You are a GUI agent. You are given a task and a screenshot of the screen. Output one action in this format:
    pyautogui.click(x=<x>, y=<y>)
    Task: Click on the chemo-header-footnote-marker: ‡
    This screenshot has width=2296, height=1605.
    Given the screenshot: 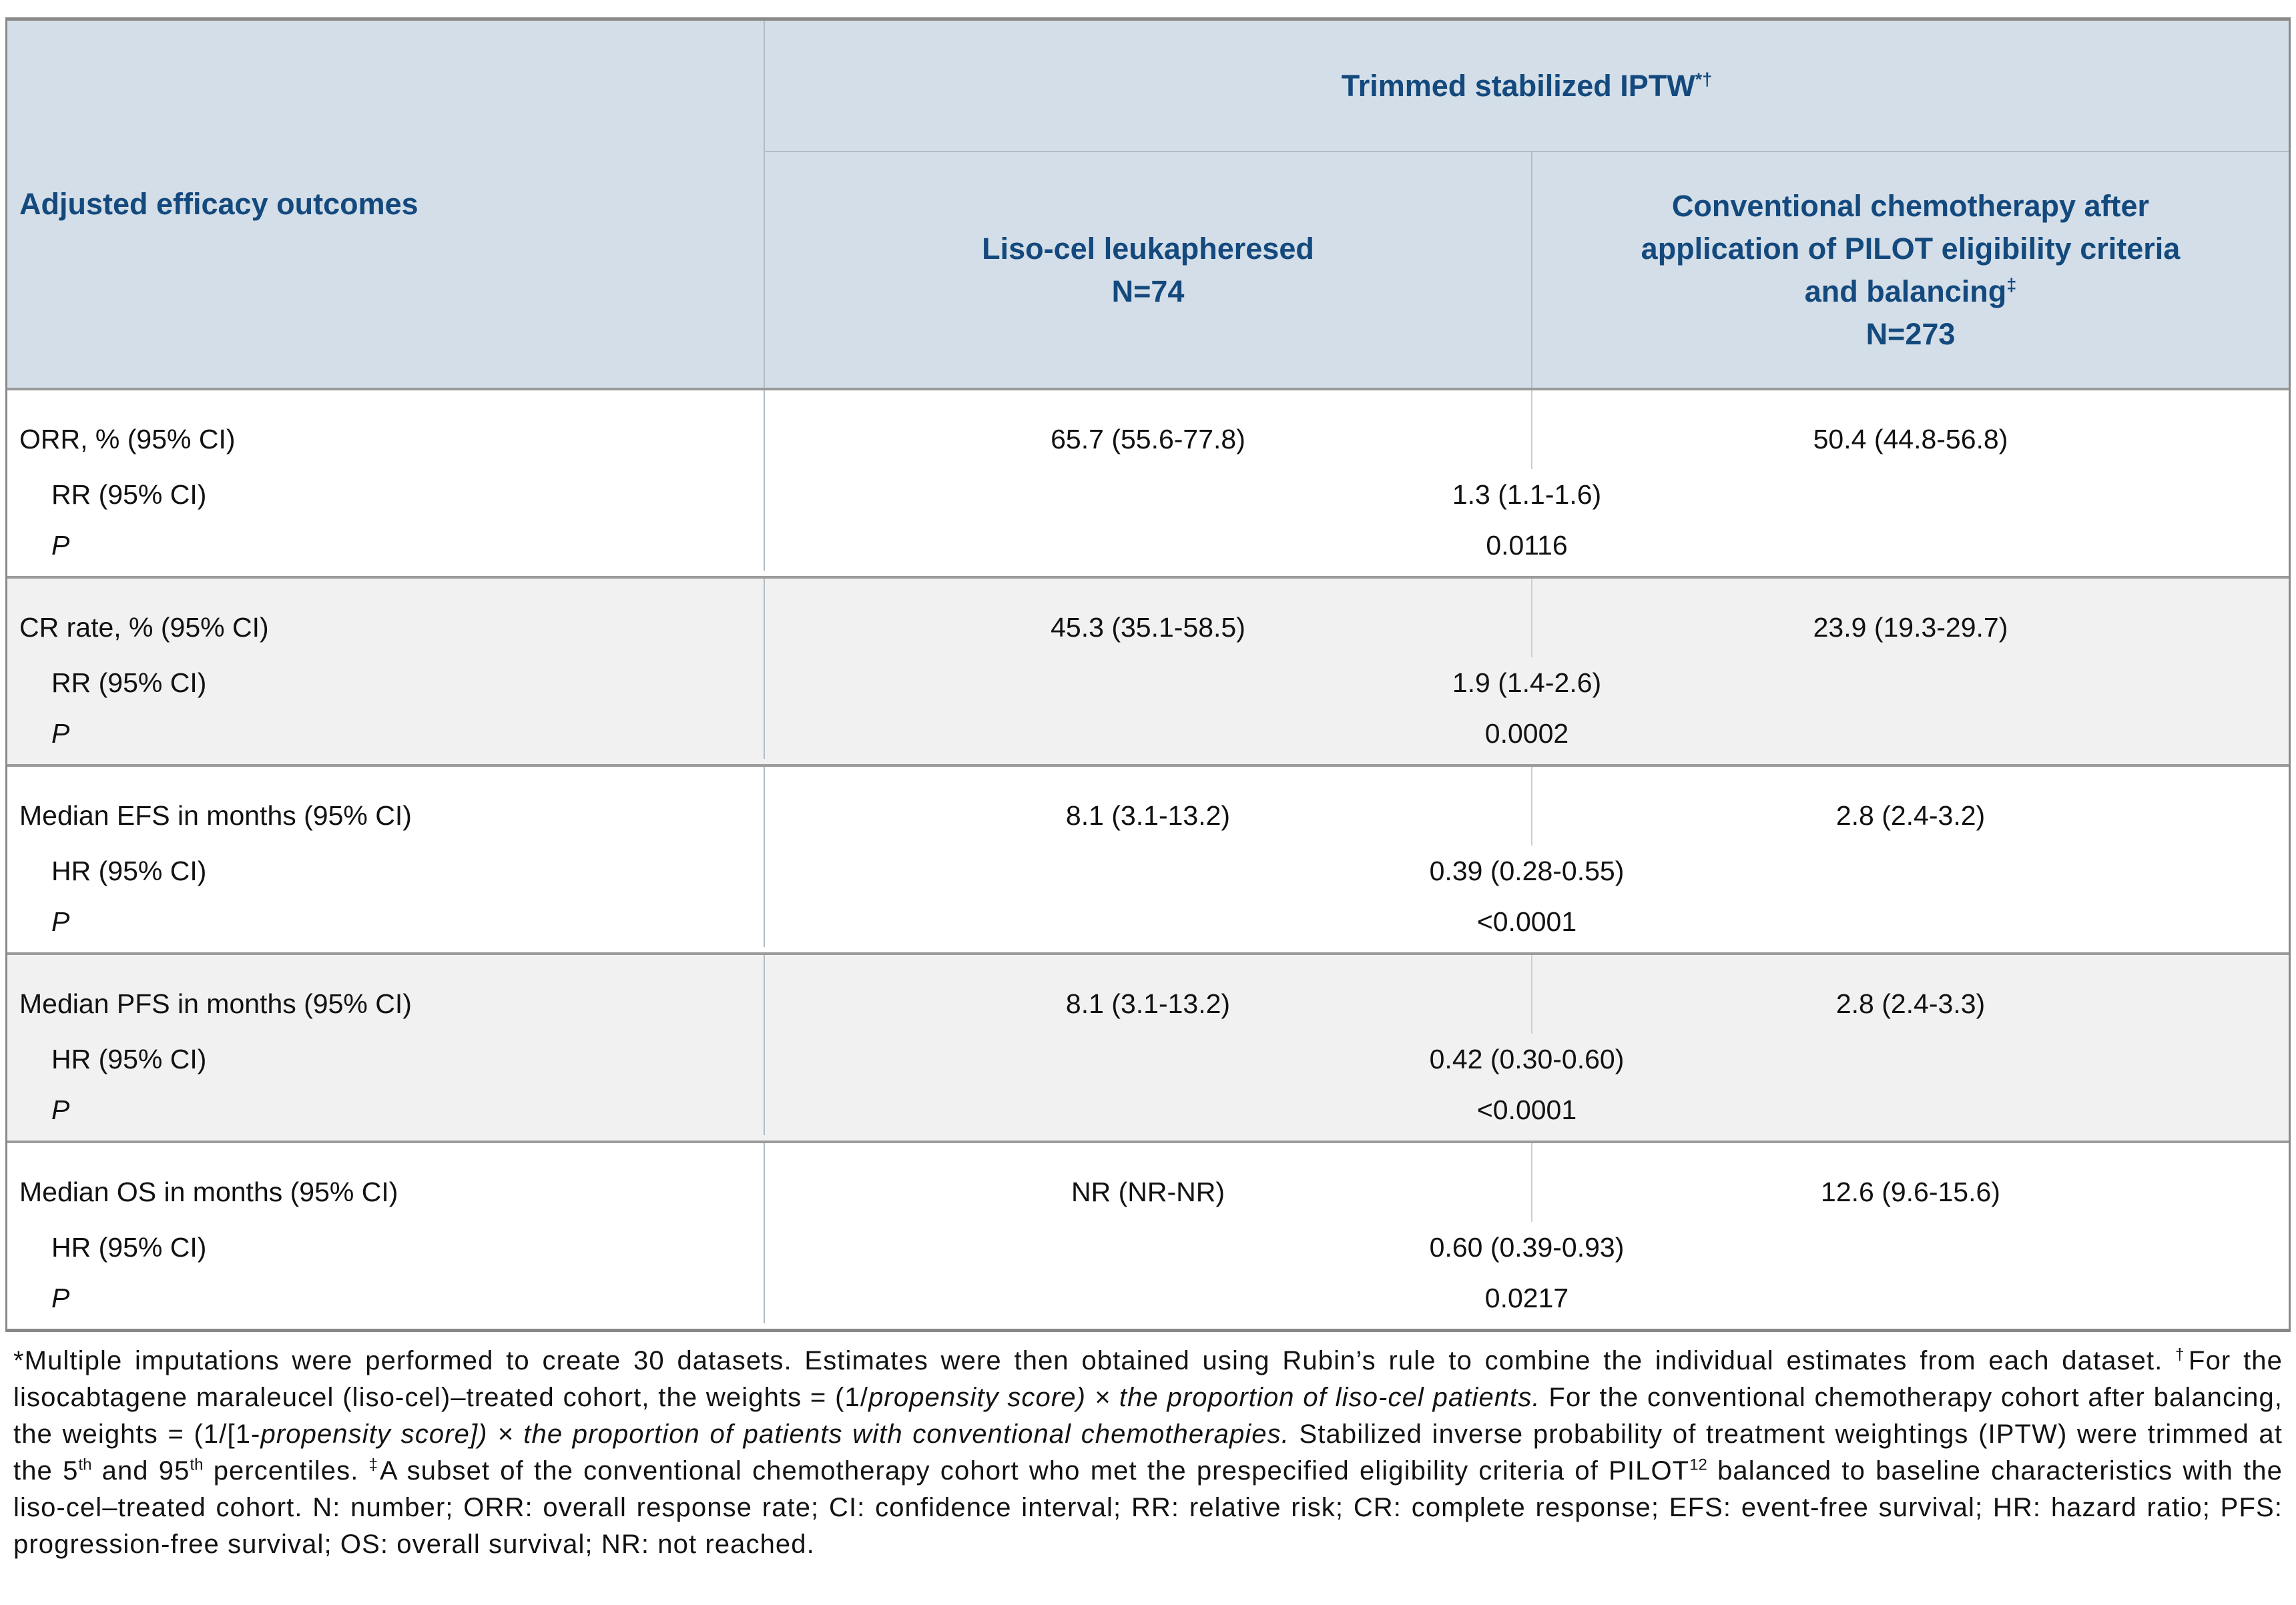 What is the action you would take?
    pyautogui.click(x=2011, y=284)
    